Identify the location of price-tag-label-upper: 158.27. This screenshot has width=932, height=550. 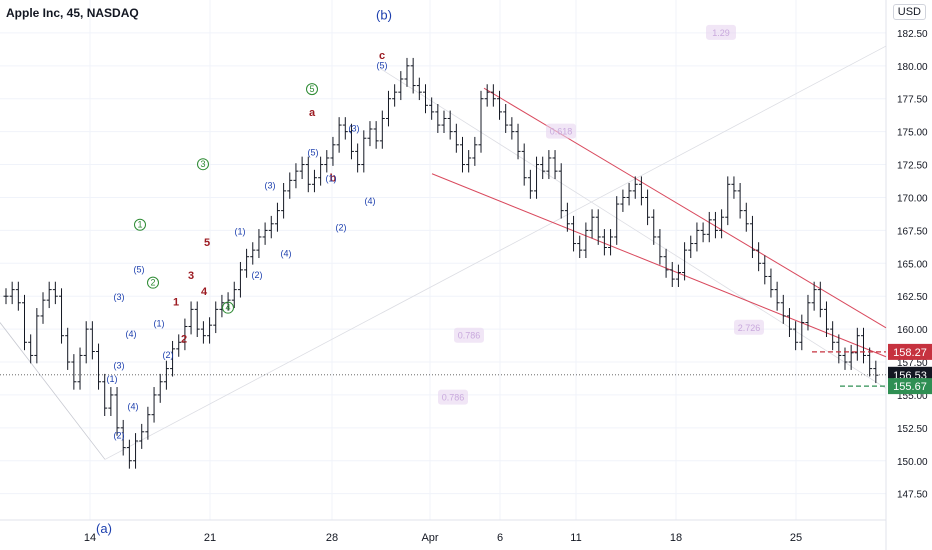
(910, 353).